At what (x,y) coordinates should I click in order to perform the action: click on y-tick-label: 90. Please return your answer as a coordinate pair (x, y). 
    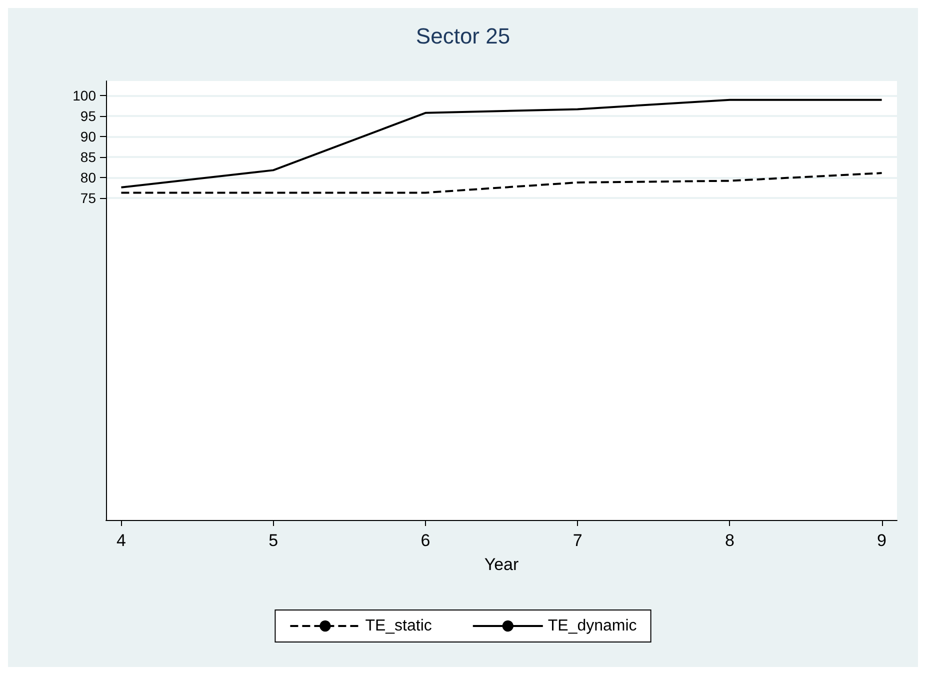
    Looking at the image, I should click on (88, 136).